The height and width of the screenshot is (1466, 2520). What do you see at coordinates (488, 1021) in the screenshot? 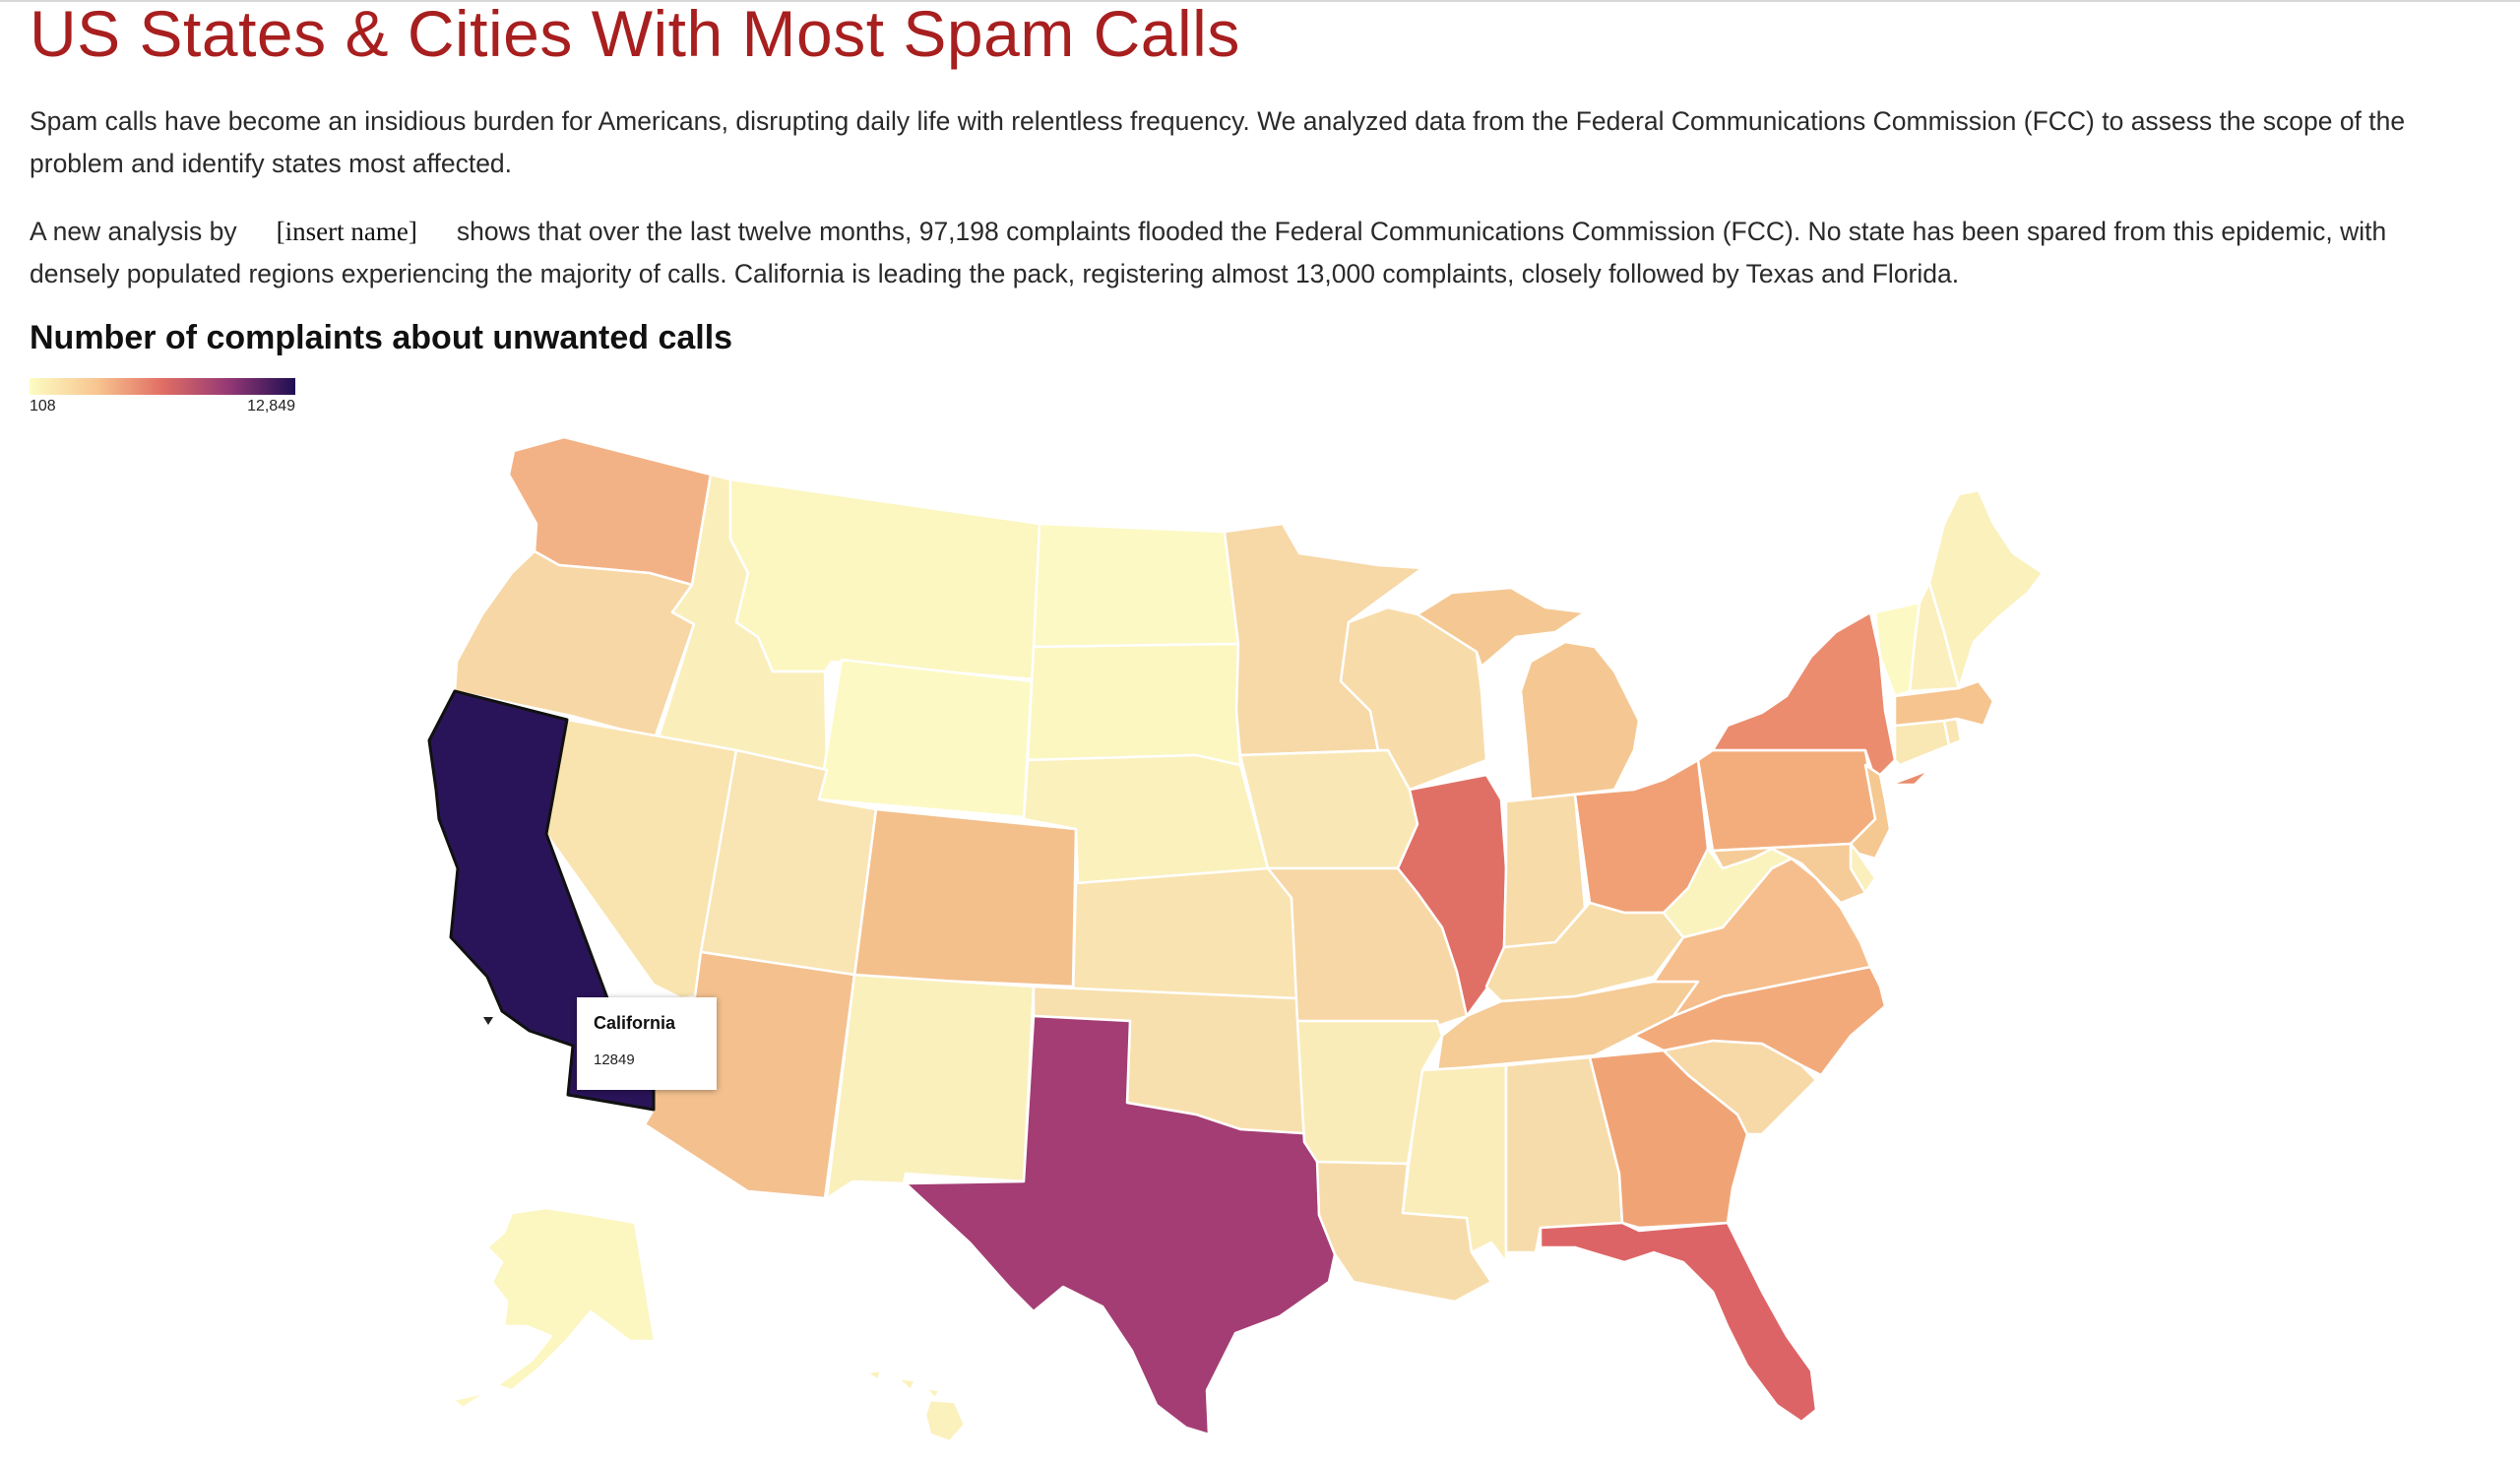
I see `tooltip-caret-icon` at bounding box center [488, 1021].